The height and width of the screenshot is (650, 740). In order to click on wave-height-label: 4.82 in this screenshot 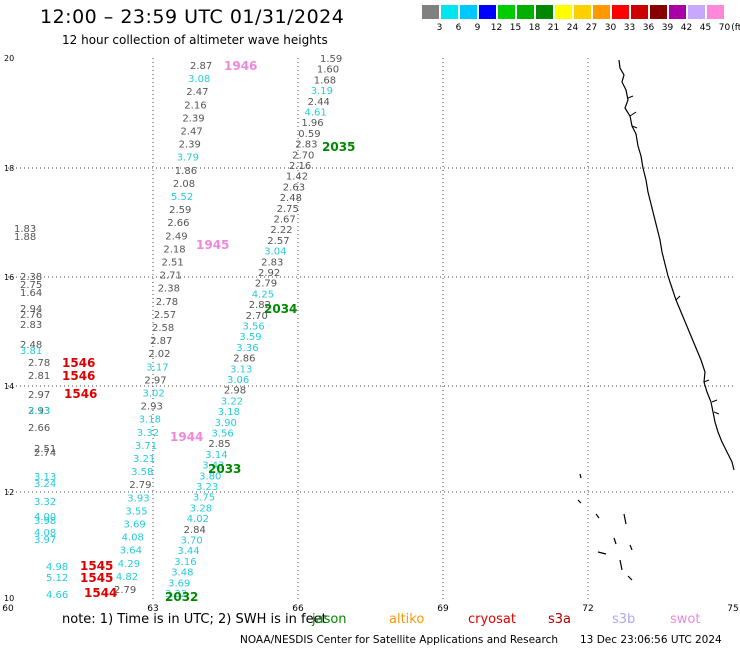, I will do `click(127, 577)`.